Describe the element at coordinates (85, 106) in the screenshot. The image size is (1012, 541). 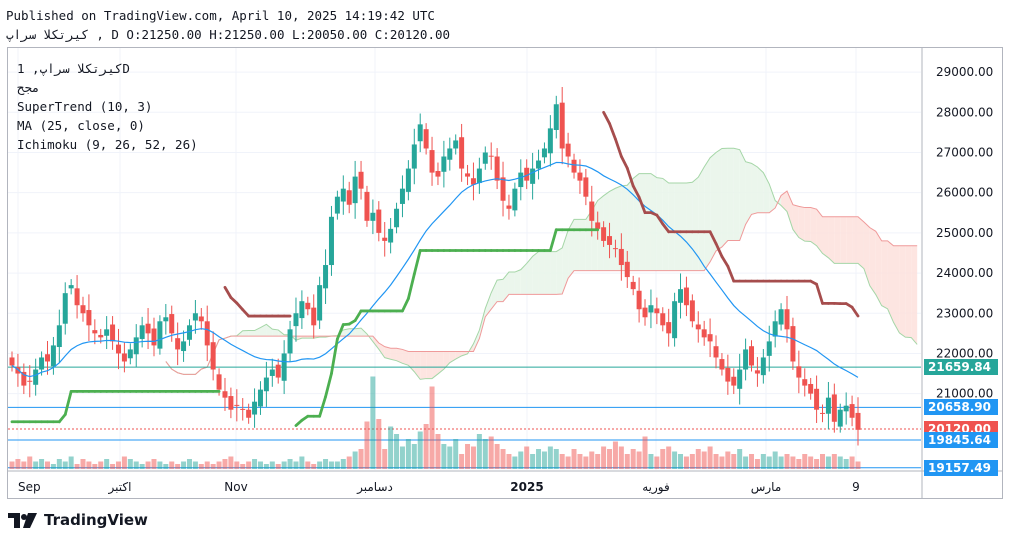
I see `legend-supertrend: SuperTrend (10, 3)` at that location.